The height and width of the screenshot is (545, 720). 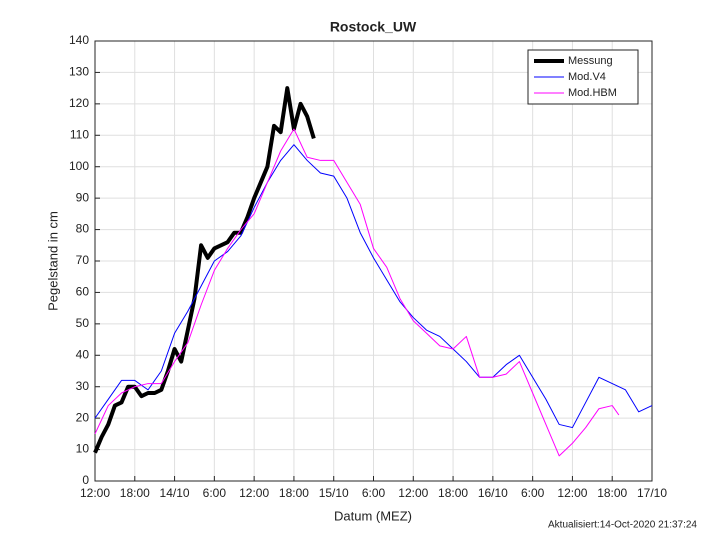 I want to click on x-tick-label: 16/10, so click(x=493, y=493).